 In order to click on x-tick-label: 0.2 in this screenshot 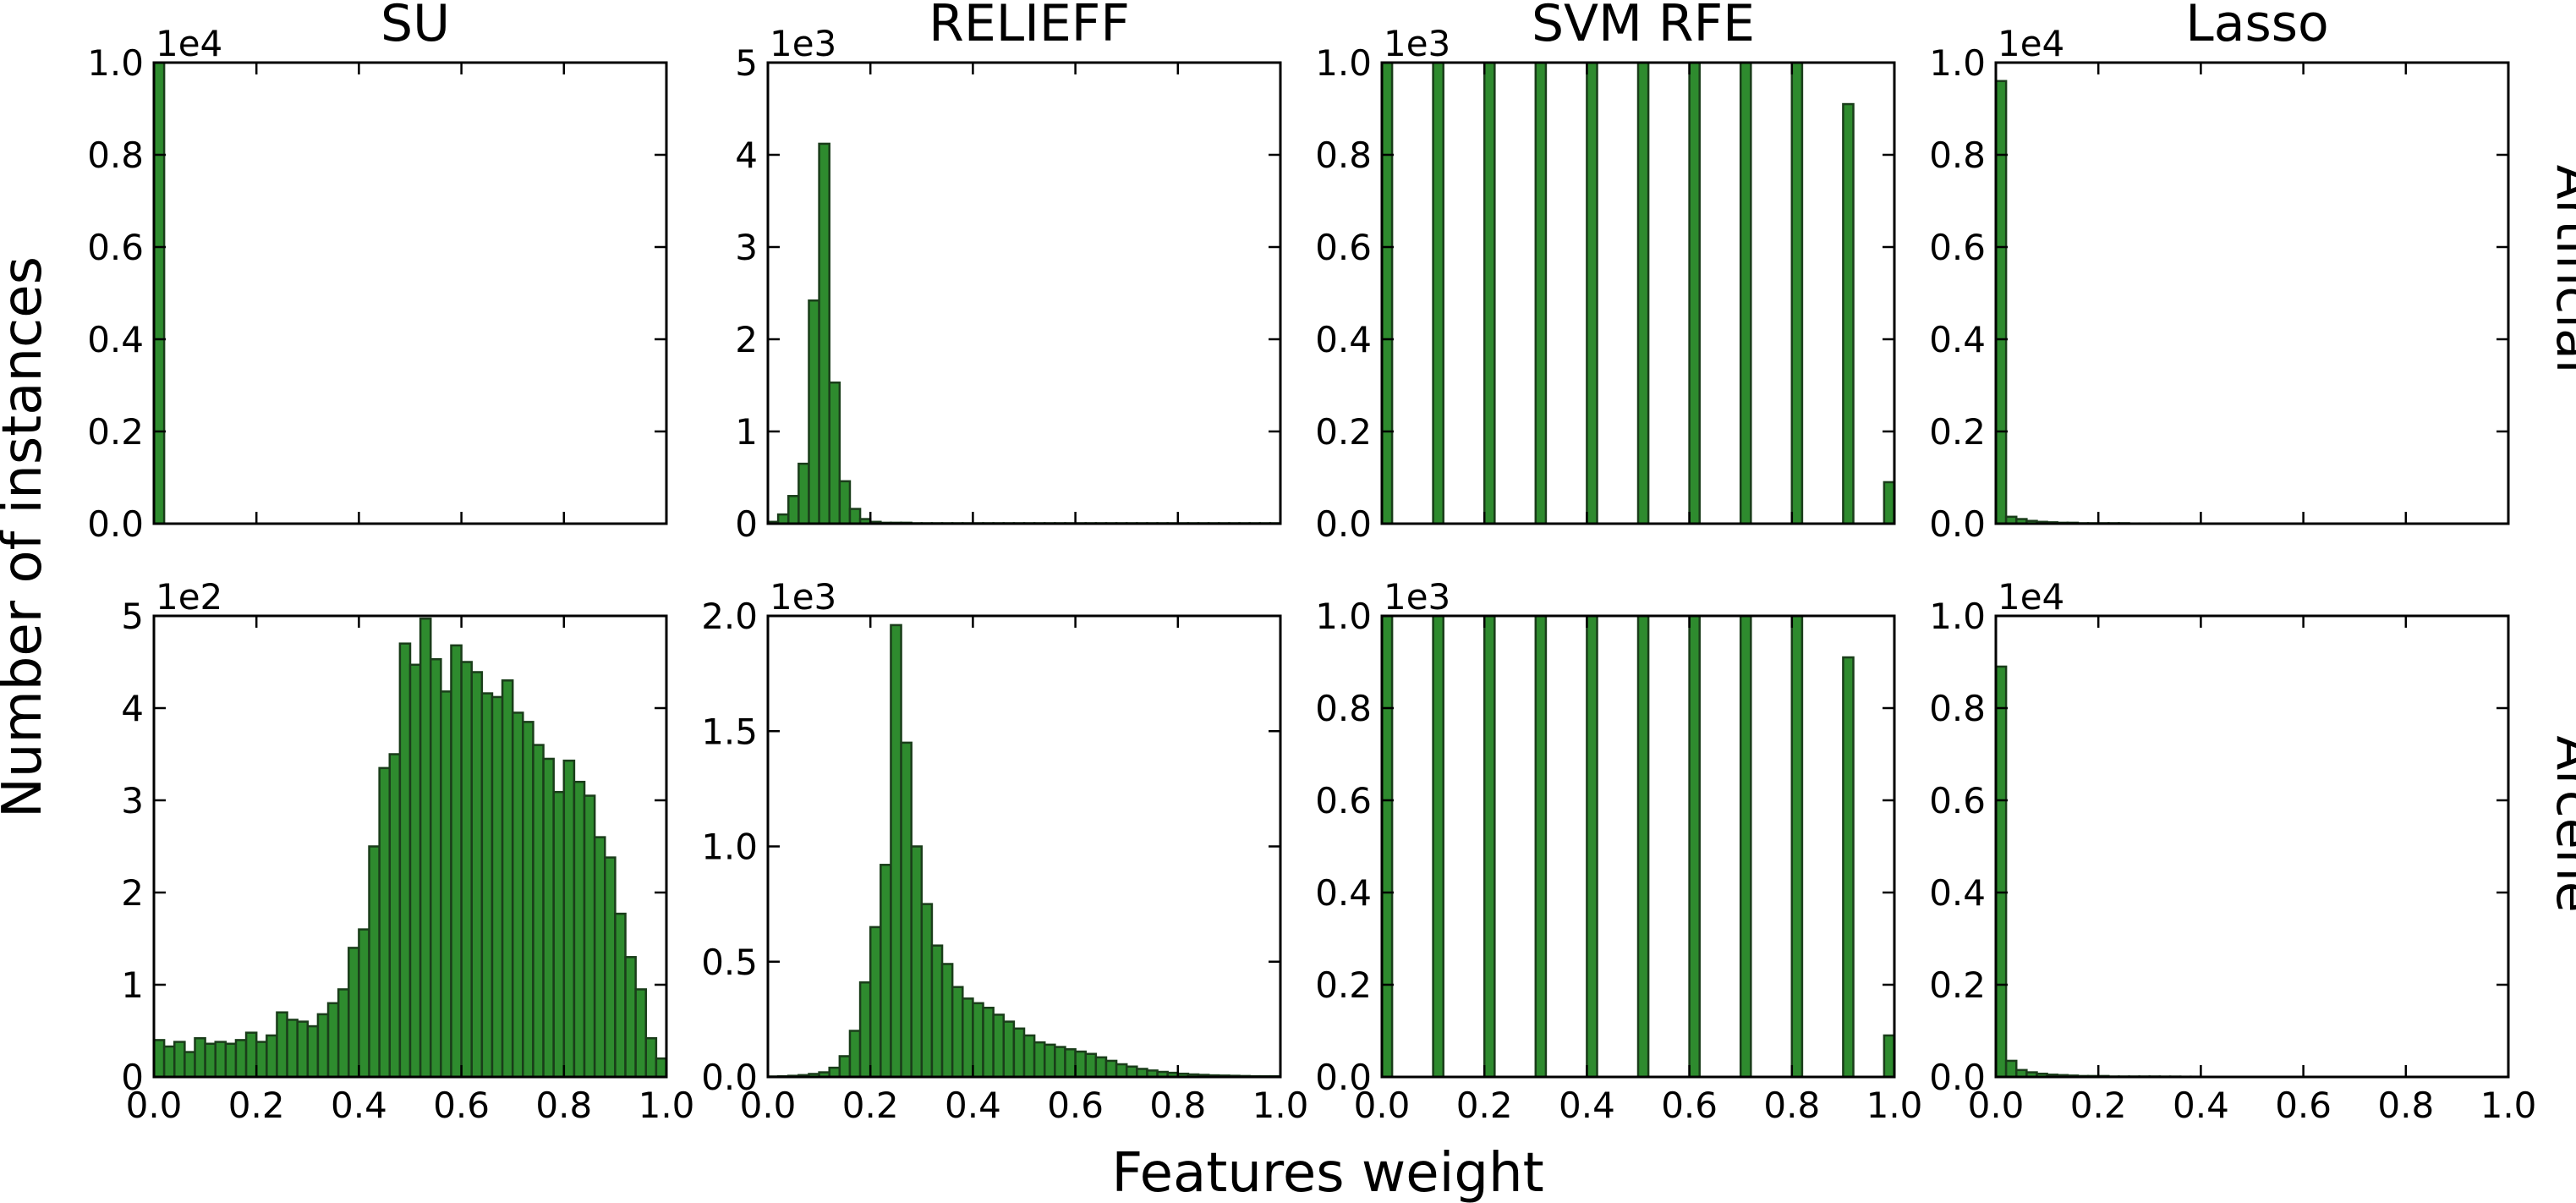, I will do `click(2098, 1105)`.